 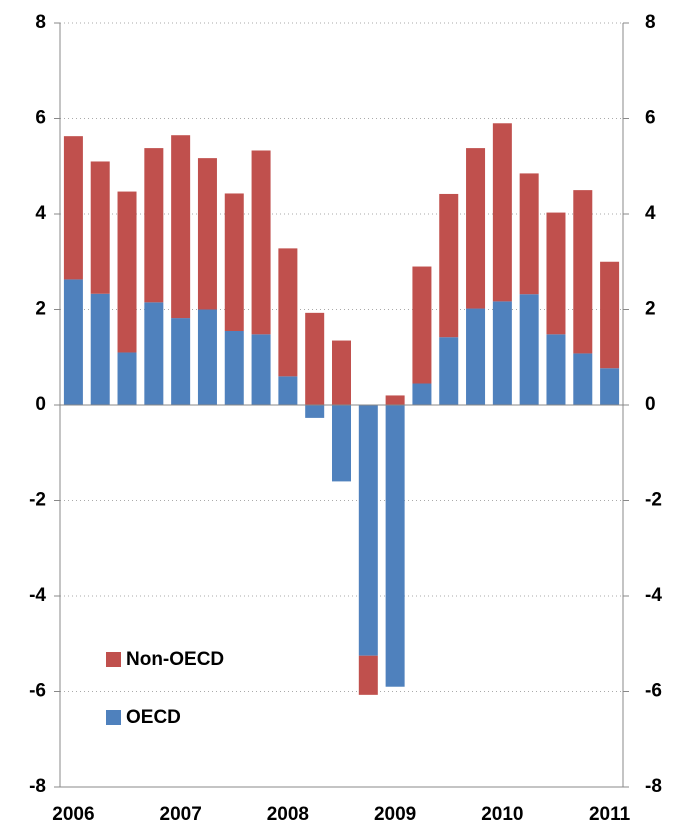 What do you see at coordinates (40, 404) in the screenshot?
I see `y-tick-label: 0` at bounding box center [40, 404].